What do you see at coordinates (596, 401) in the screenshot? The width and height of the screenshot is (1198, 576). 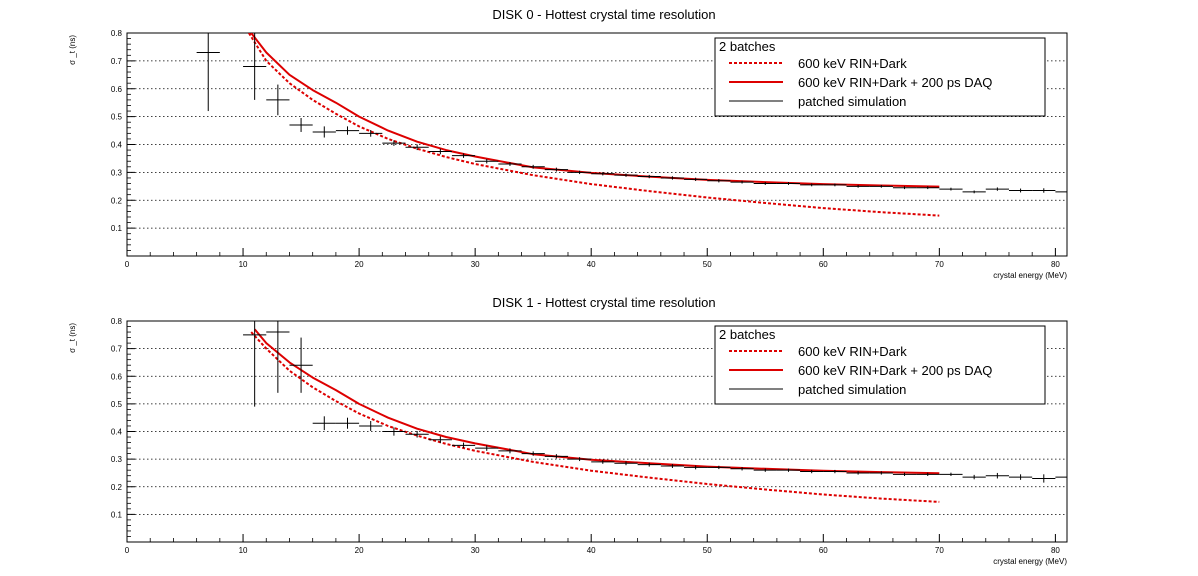 I see `rin-dark-daq-curve` at bounding box center [596, 401].